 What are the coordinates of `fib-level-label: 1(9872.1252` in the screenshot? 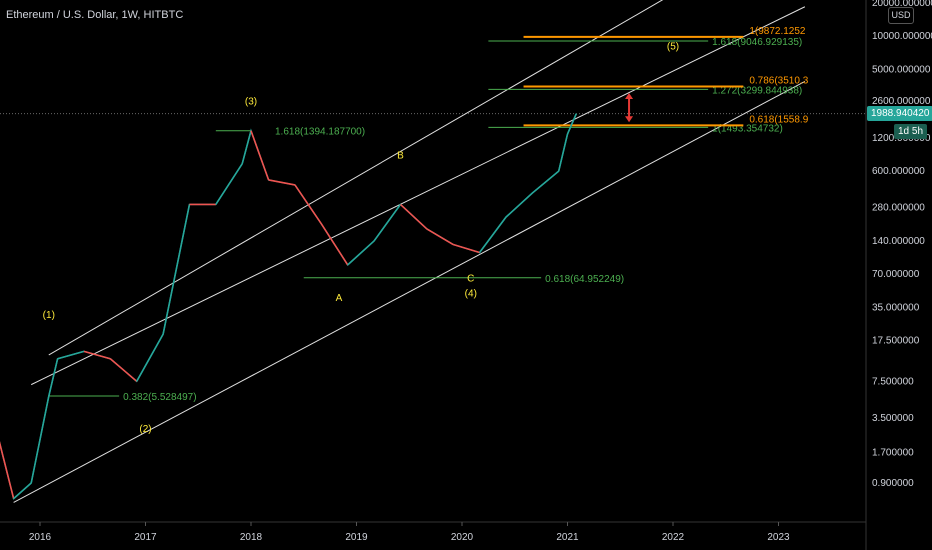 It's located at (777, 31).